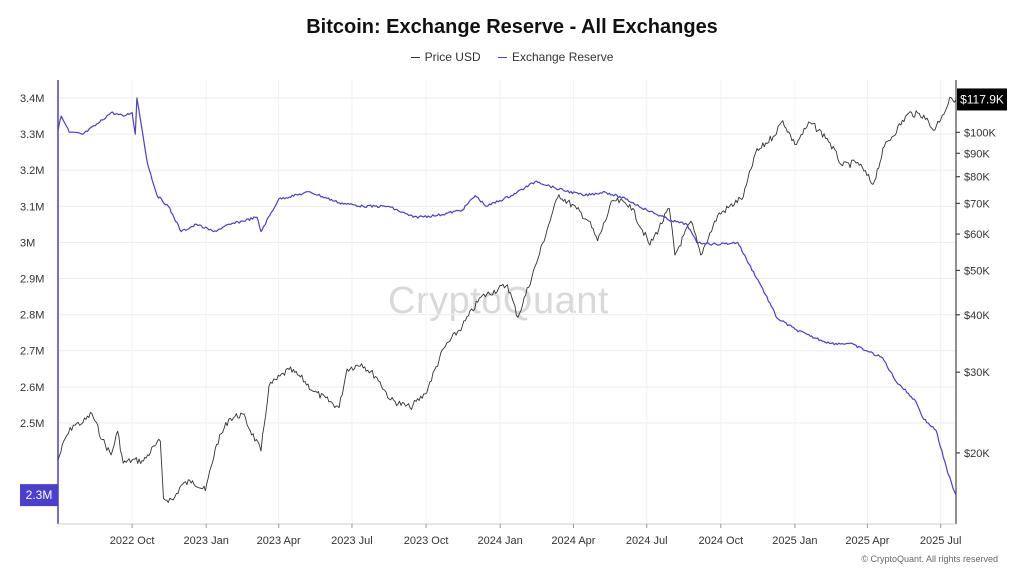  Describe the element at coordinates (32, 388) in the screenshot. I see `y-left-tick-label: 2.6M` at that location.